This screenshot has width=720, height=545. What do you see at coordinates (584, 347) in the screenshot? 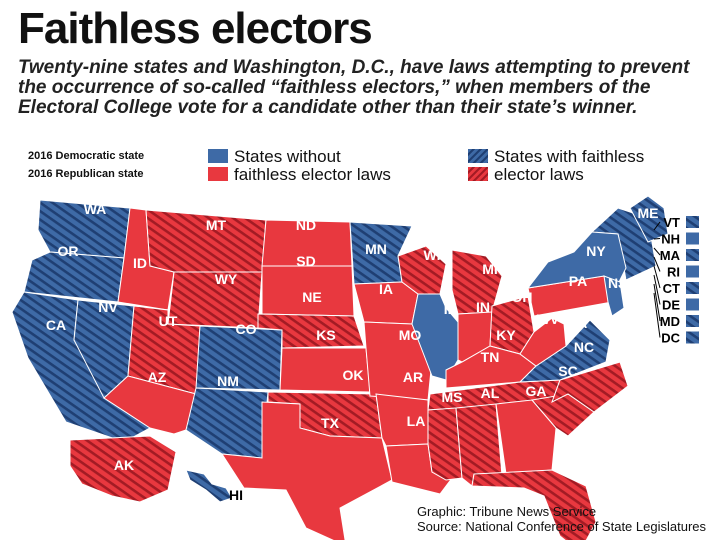
I see `state-label-nc: NC` at bounding box center [584, 347].